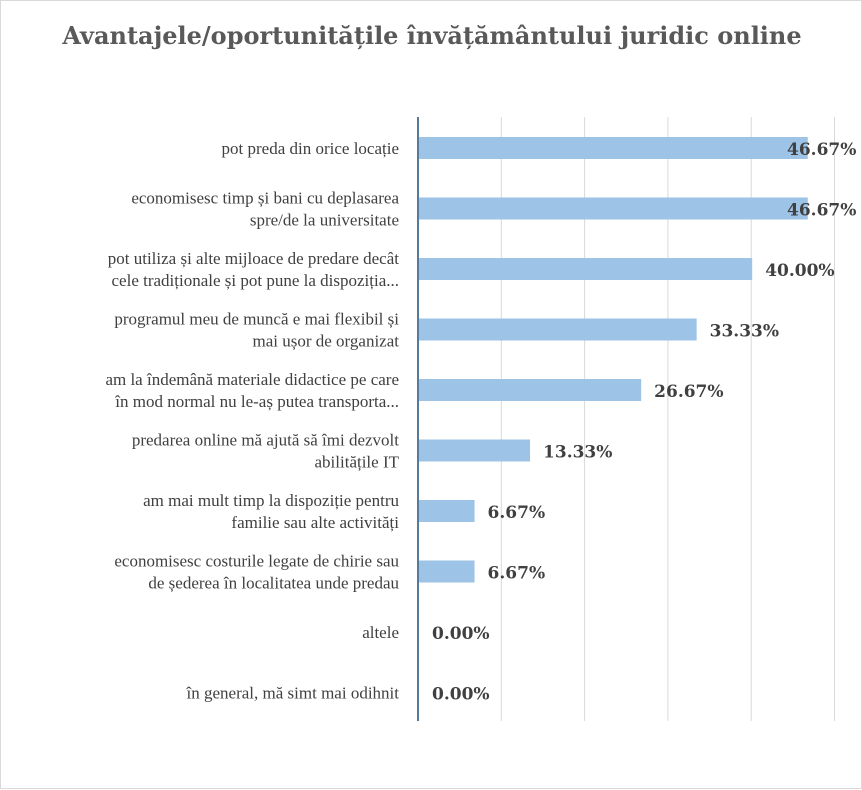  I want to click on data-label: 13.33%, so click(577, 453).